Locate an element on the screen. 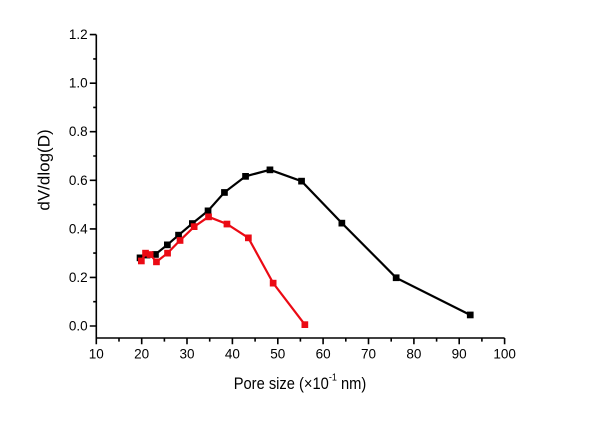  svg-text: dV/dlog(D) is located at coordinates (44, 169).